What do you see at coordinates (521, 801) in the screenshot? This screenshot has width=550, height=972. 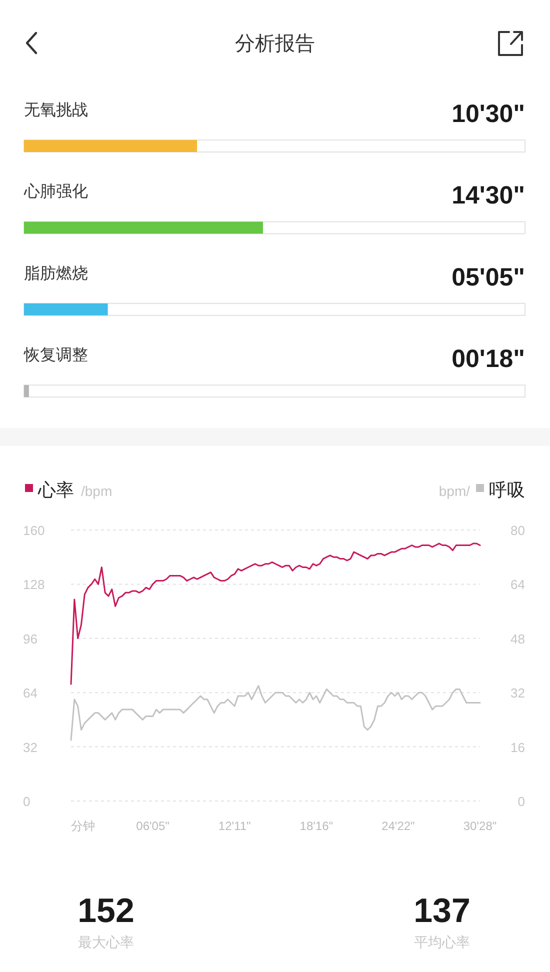 I see `y2-tick-label: 0` at bounding box center [521, 801].